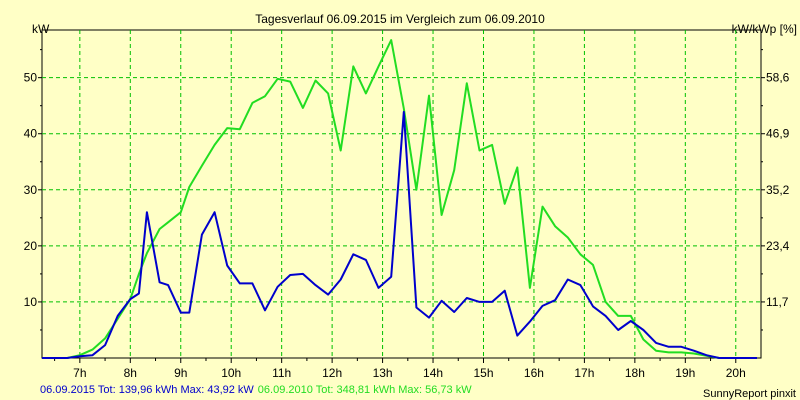  I want to click on x-tick-label: 12h, so click(332, 373).